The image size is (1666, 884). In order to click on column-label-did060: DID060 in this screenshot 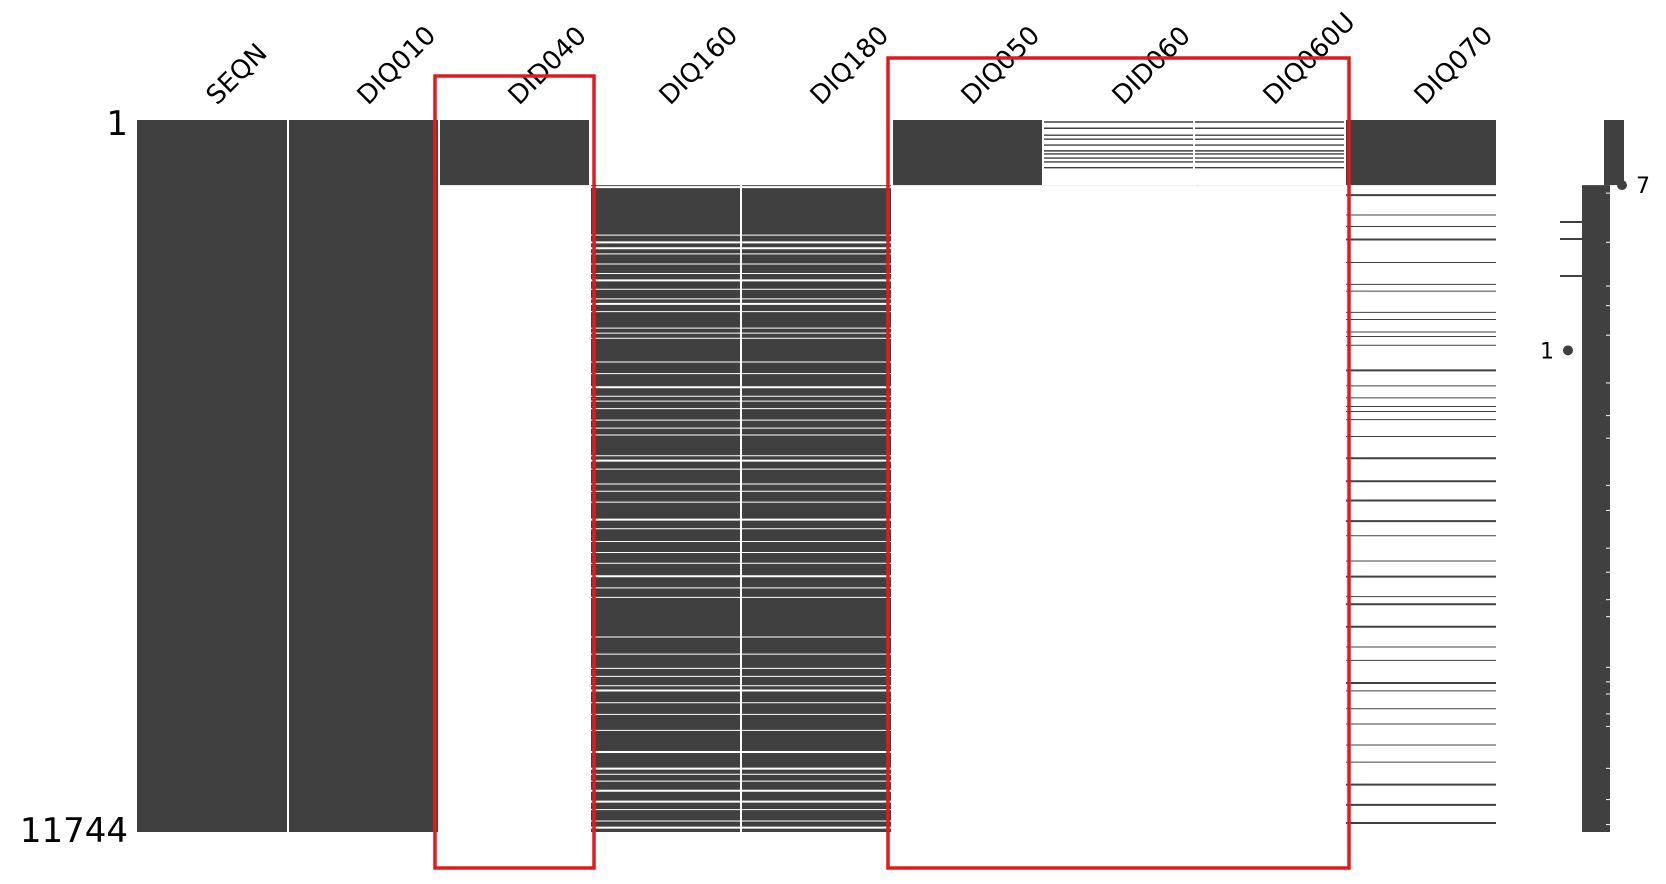, I will do `click(1152, 66)`.